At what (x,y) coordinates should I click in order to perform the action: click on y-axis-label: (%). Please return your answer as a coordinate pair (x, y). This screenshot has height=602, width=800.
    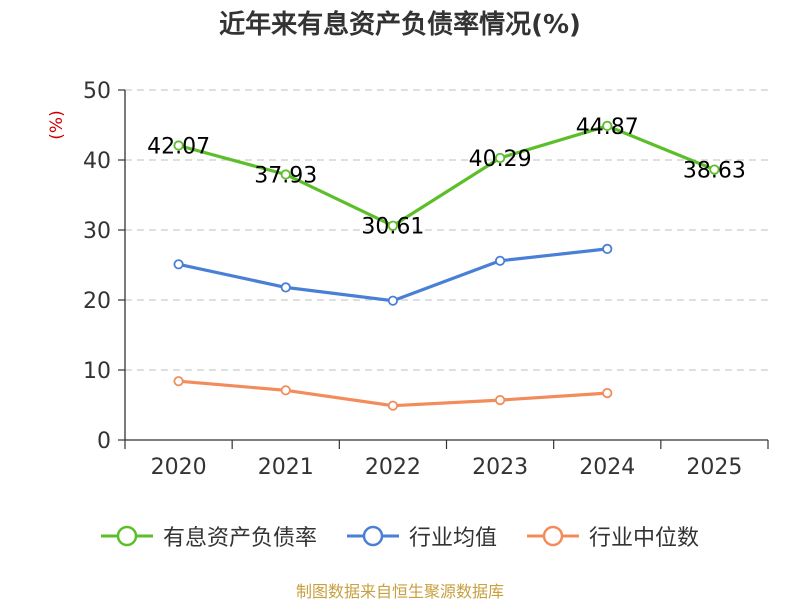
    Looking at the image, I should click on (57, 124).